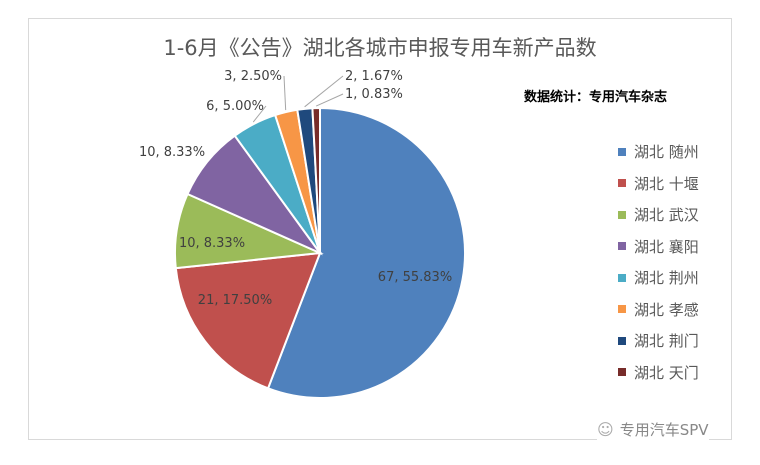  What do you see at coordinates (374, 76) in the screenshot?
I see `data-label-6: 2, 1.67%` at bounding box center [374, 76].